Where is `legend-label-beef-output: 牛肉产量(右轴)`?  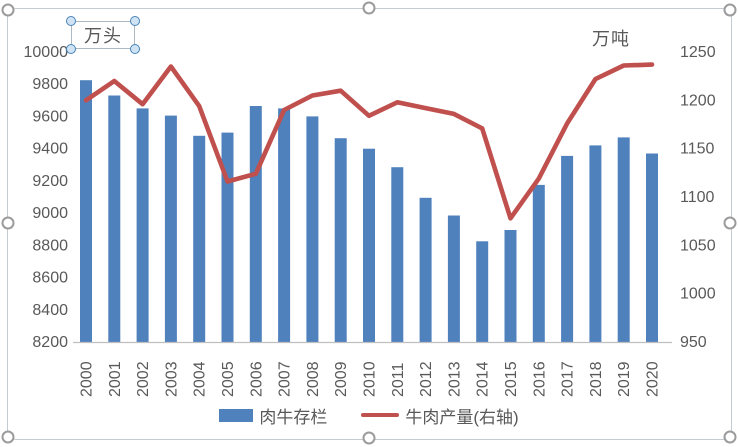 legend-label-beef-output: 牛肉产量(右轴) is located at coordinates (462, 417).